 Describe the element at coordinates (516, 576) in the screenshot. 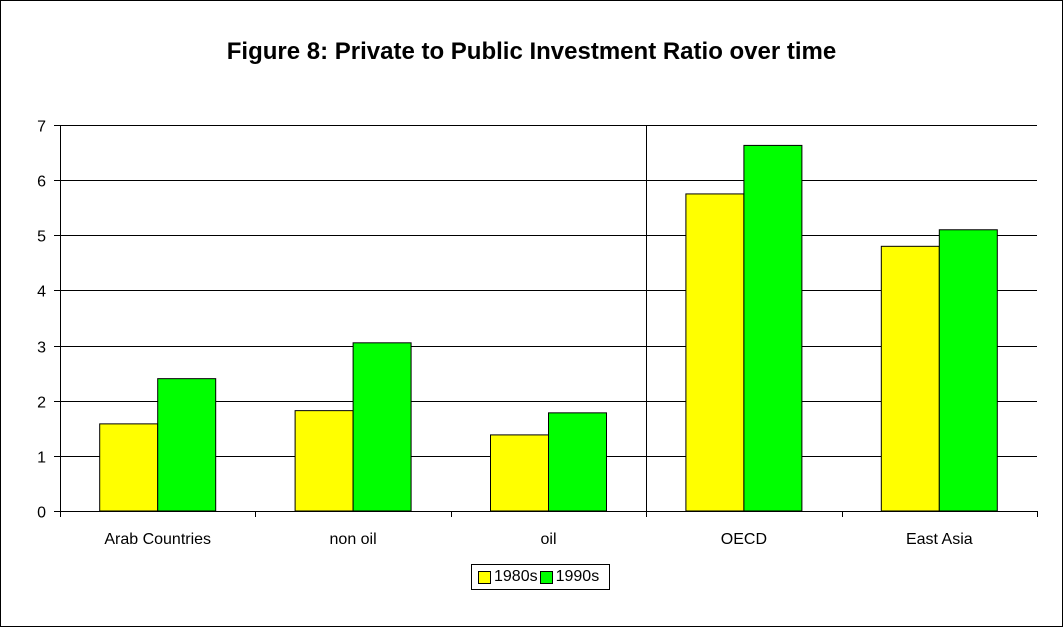

I see `legend-label: 1980s` at that location.